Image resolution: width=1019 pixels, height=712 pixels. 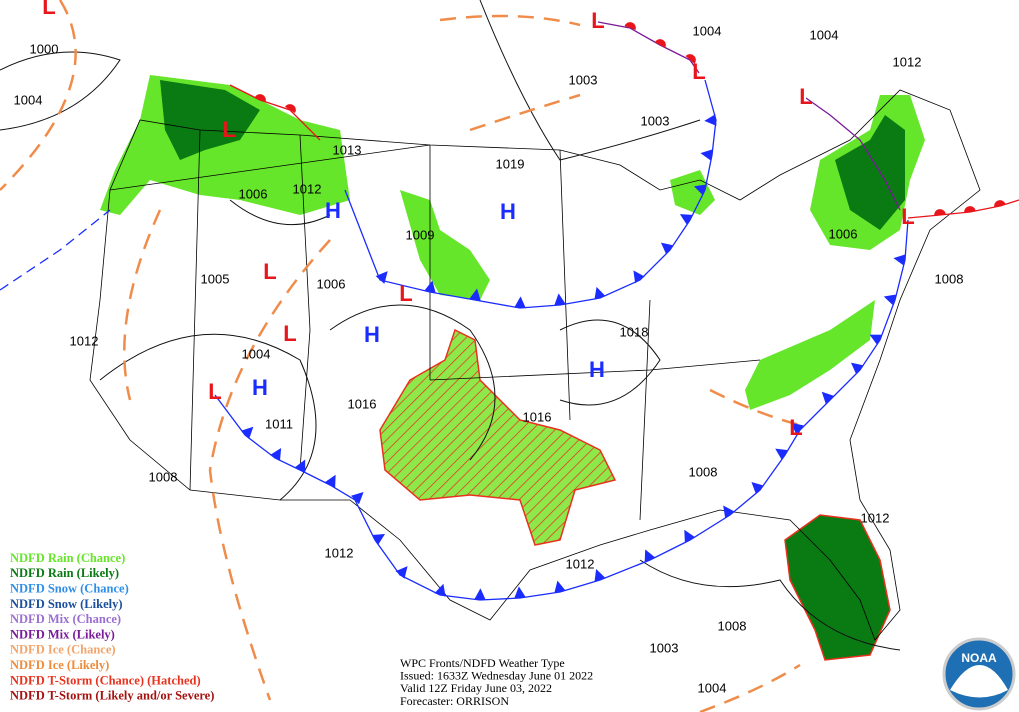 I want to click on pressure-label: 1009, so click(x=420, y=234).